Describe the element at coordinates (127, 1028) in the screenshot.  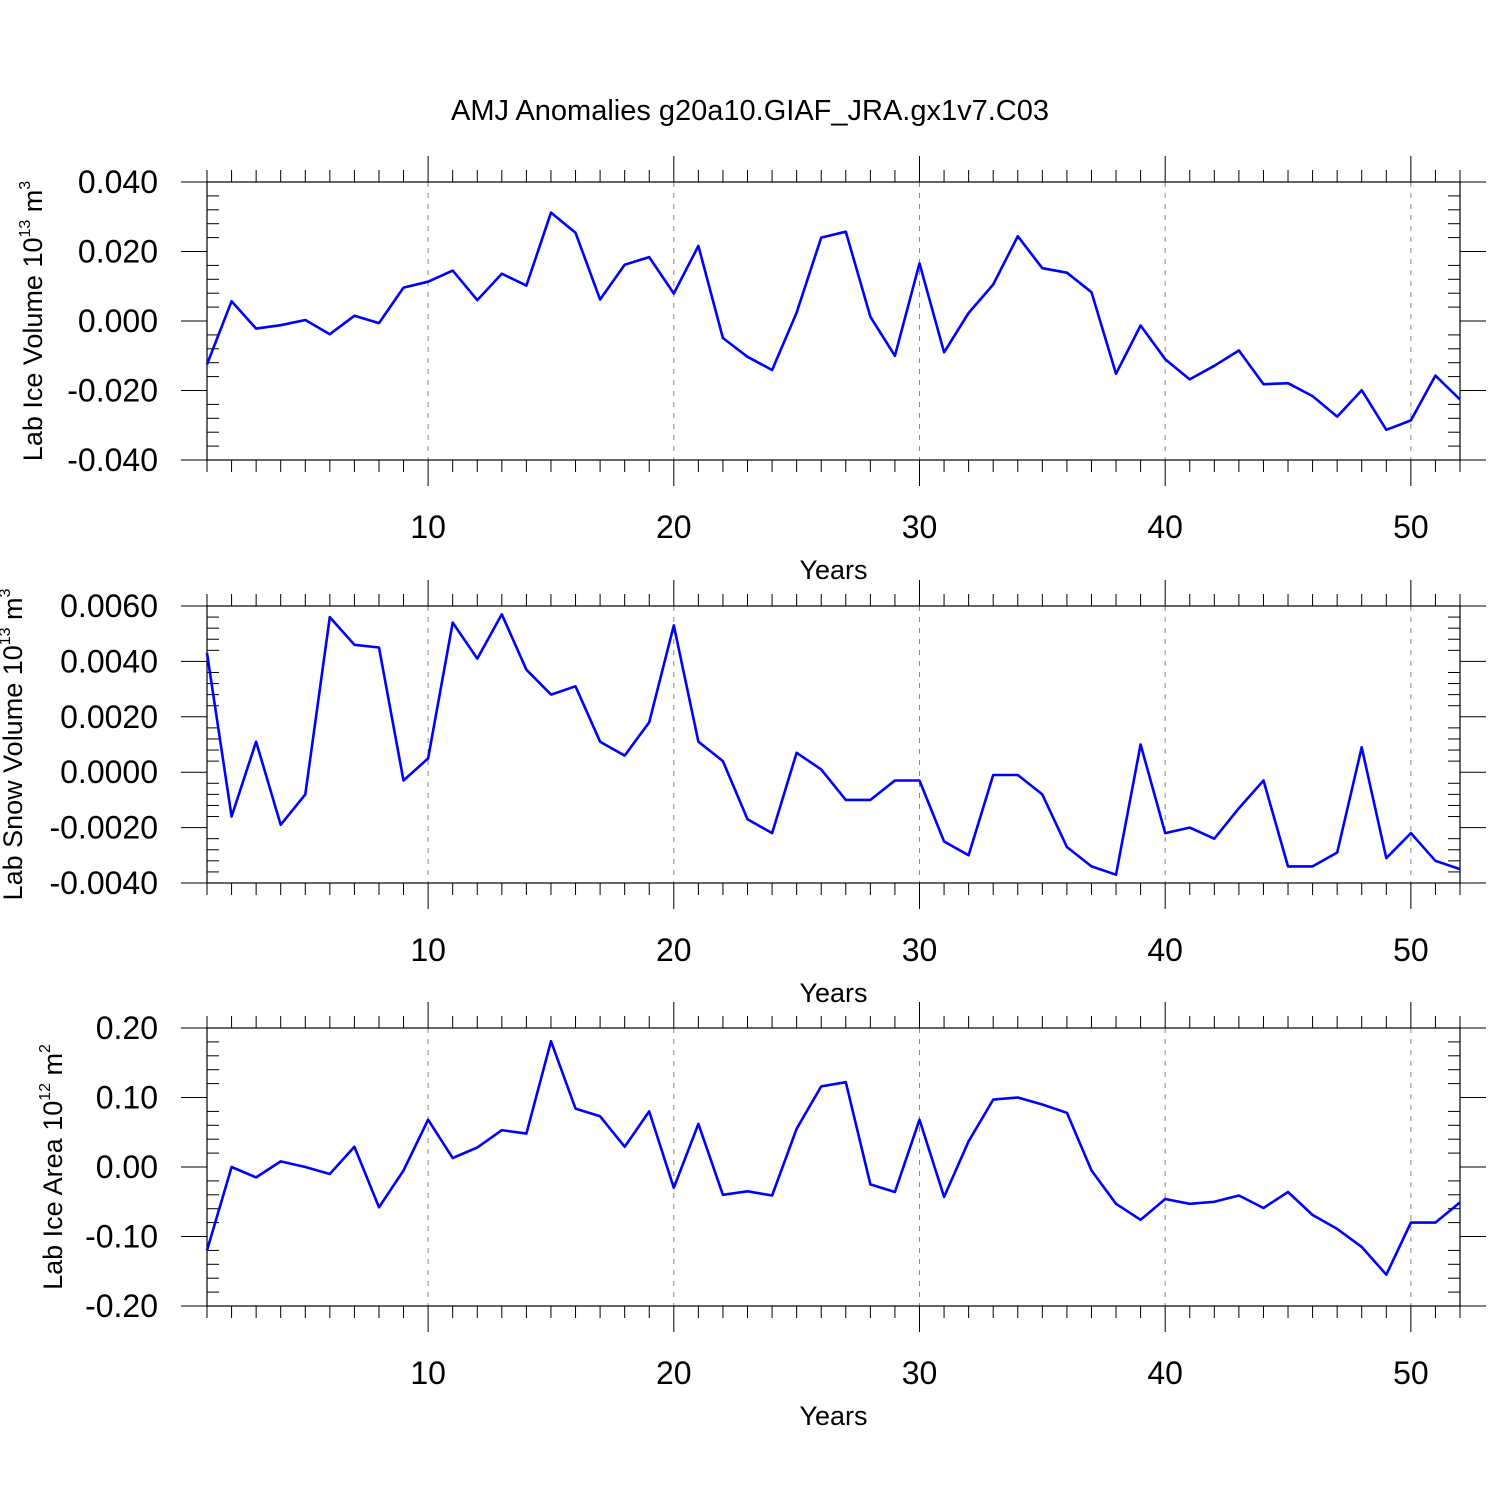
I see `y-tick-label: 0.20` at that location.